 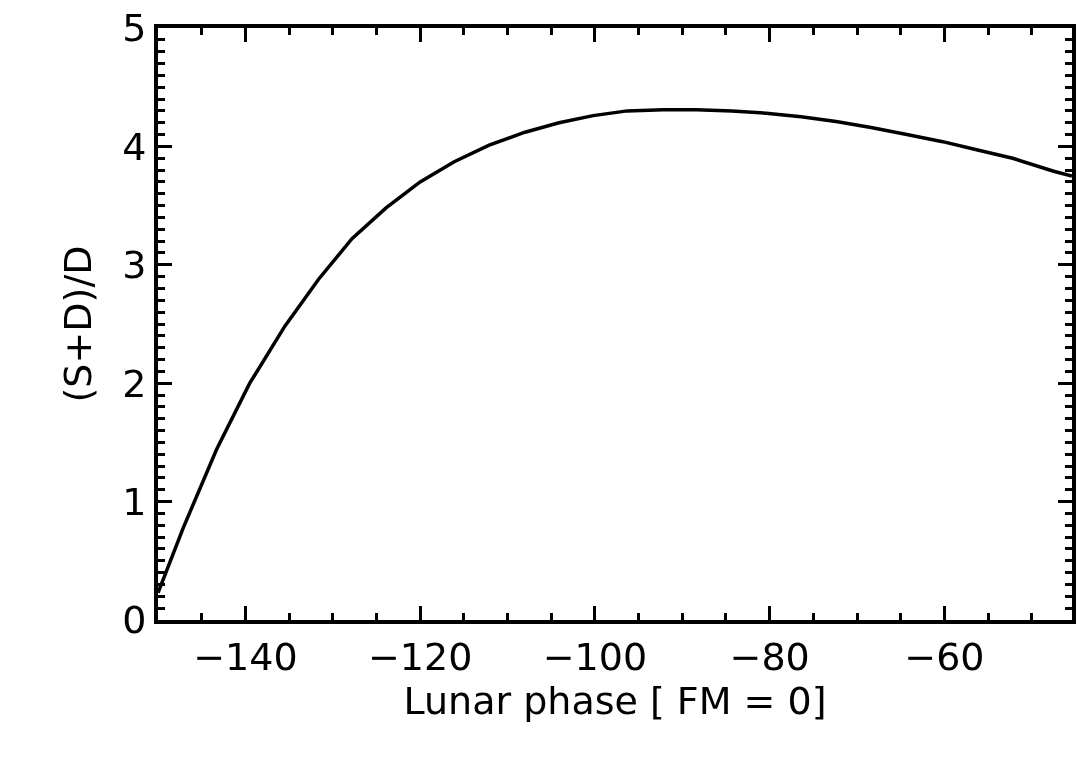 What do you see at coordinates (134, 146) in the screenshot?
I see `y-tick-label: 4` at bounding box center [134, 146].